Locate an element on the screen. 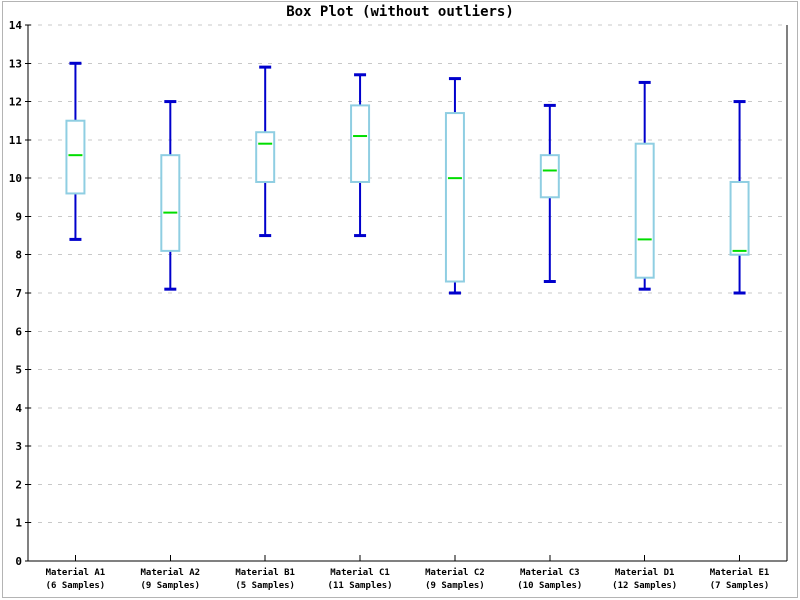  y-tick-label: 12 is located at coordinates (15, 102).